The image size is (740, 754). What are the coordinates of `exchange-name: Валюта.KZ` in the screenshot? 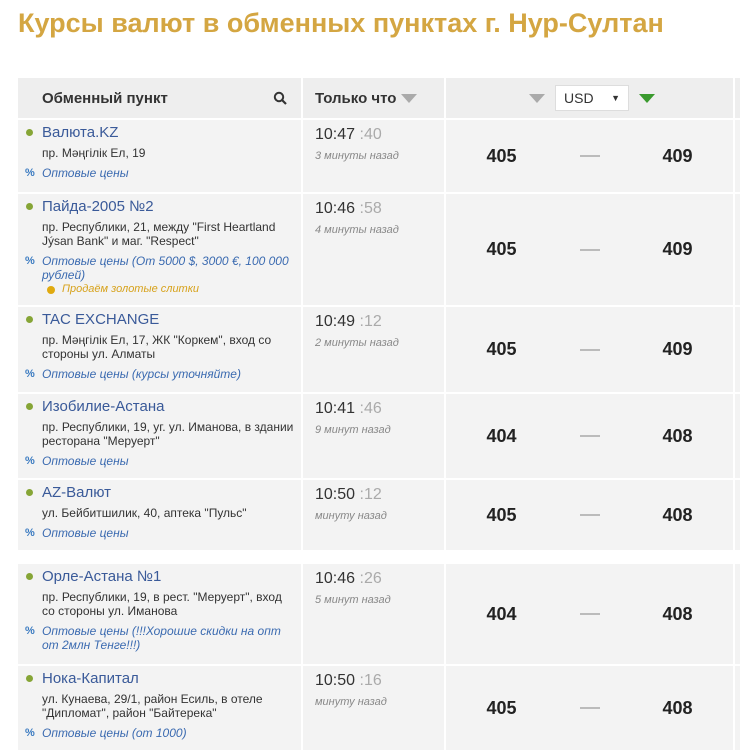 It's located at (80, 132).